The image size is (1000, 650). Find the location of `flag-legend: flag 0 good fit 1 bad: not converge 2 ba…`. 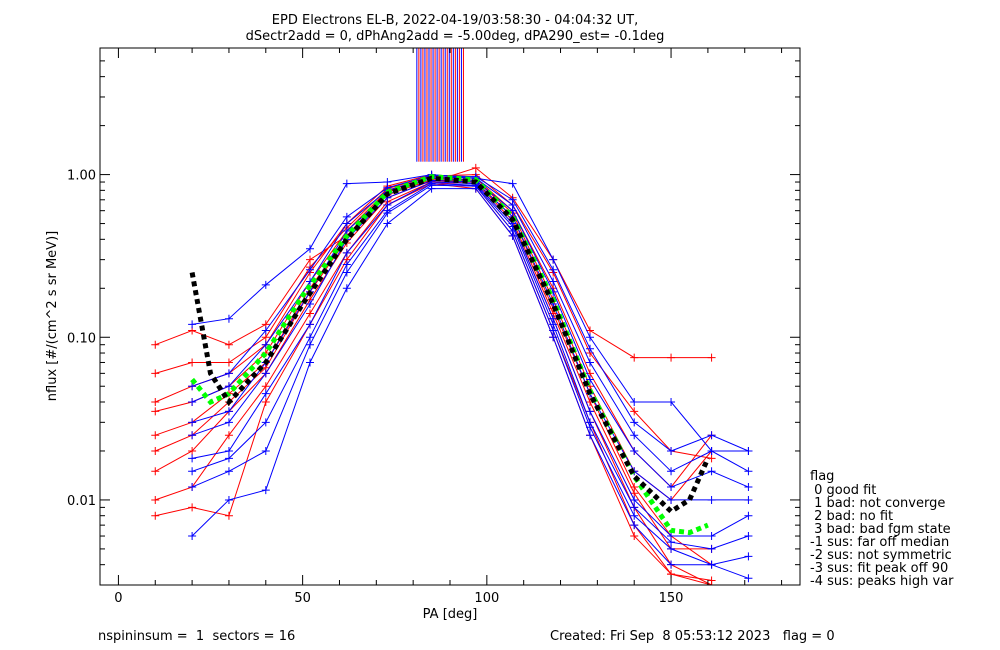

flag-legend: flag 0 good fit 1 bad: not converge 2 ba… is located at coordinates (882, 529).